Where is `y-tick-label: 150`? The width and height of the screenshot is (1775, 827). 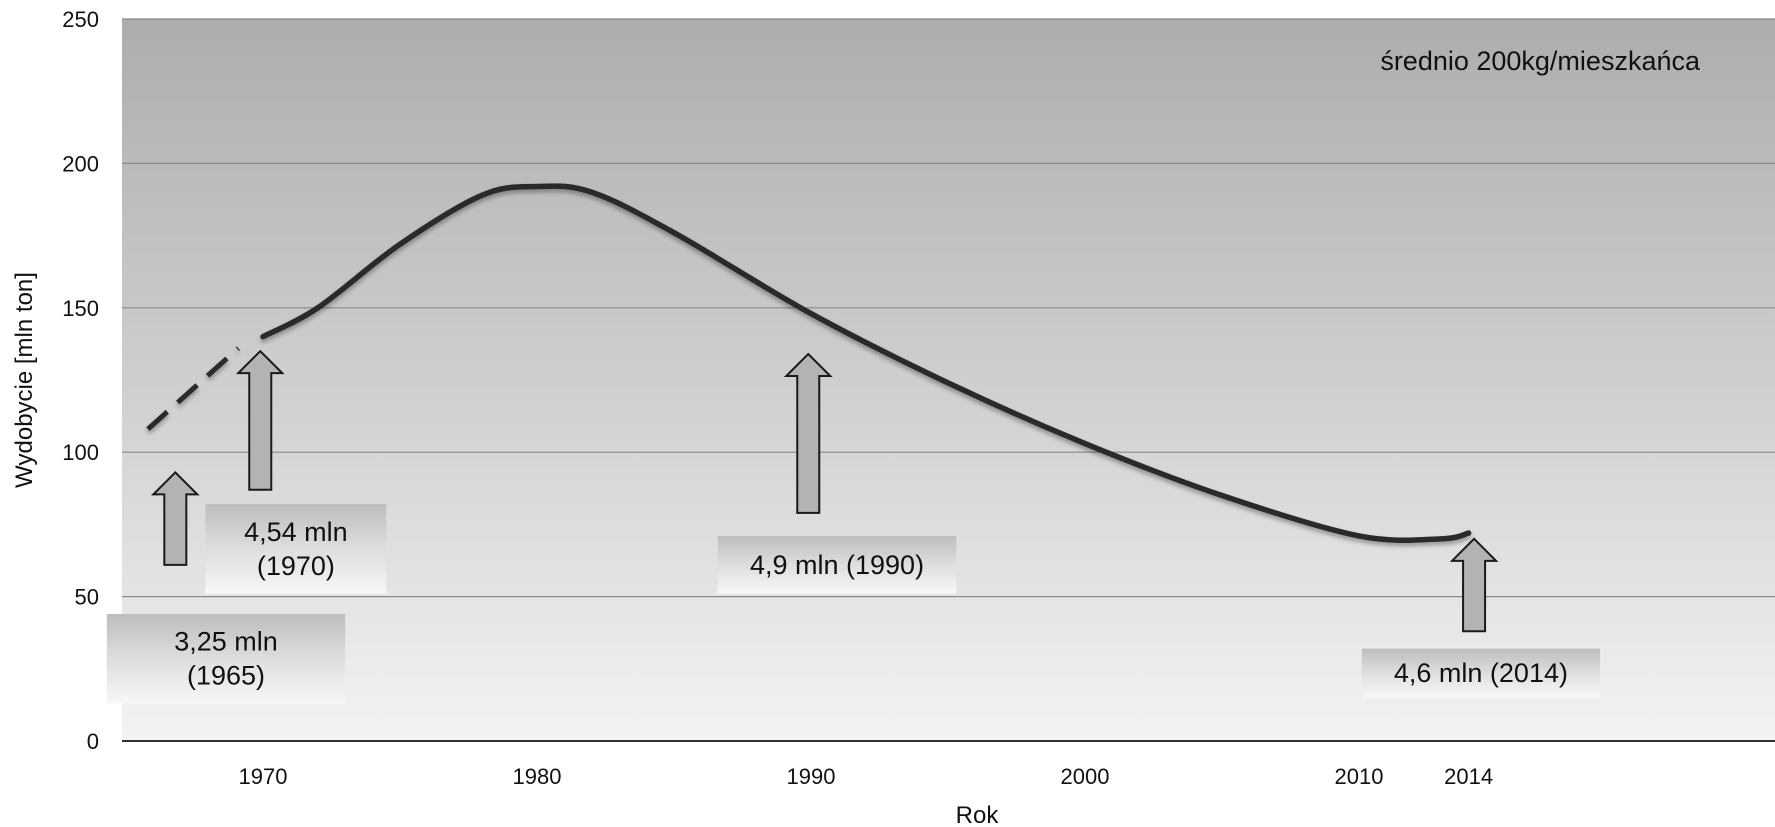
y-tick-label: 150 is located at coordinates (80, 308).